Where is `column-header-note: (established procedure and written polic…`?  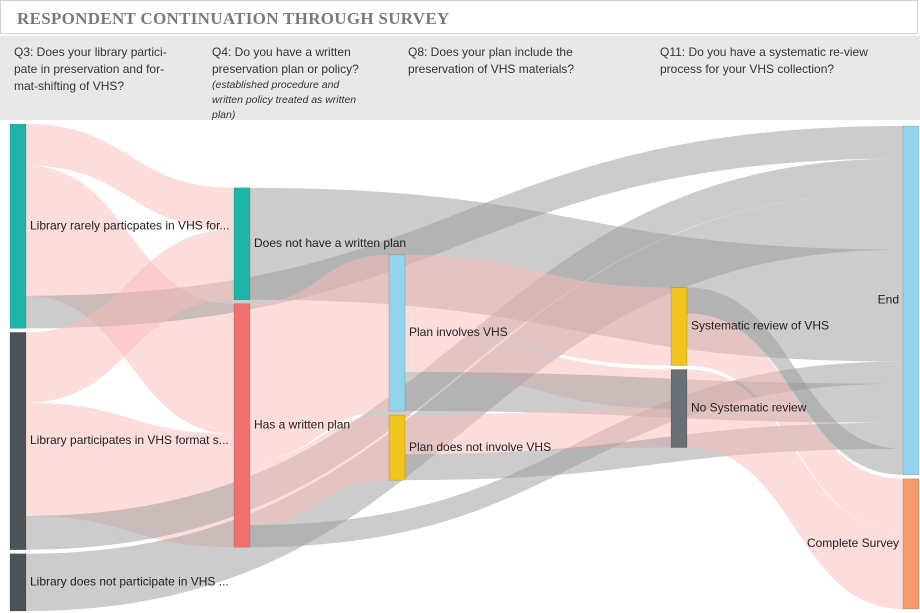 column-header-note: (established procedure and written polic… is located at coordinates (284, 100).